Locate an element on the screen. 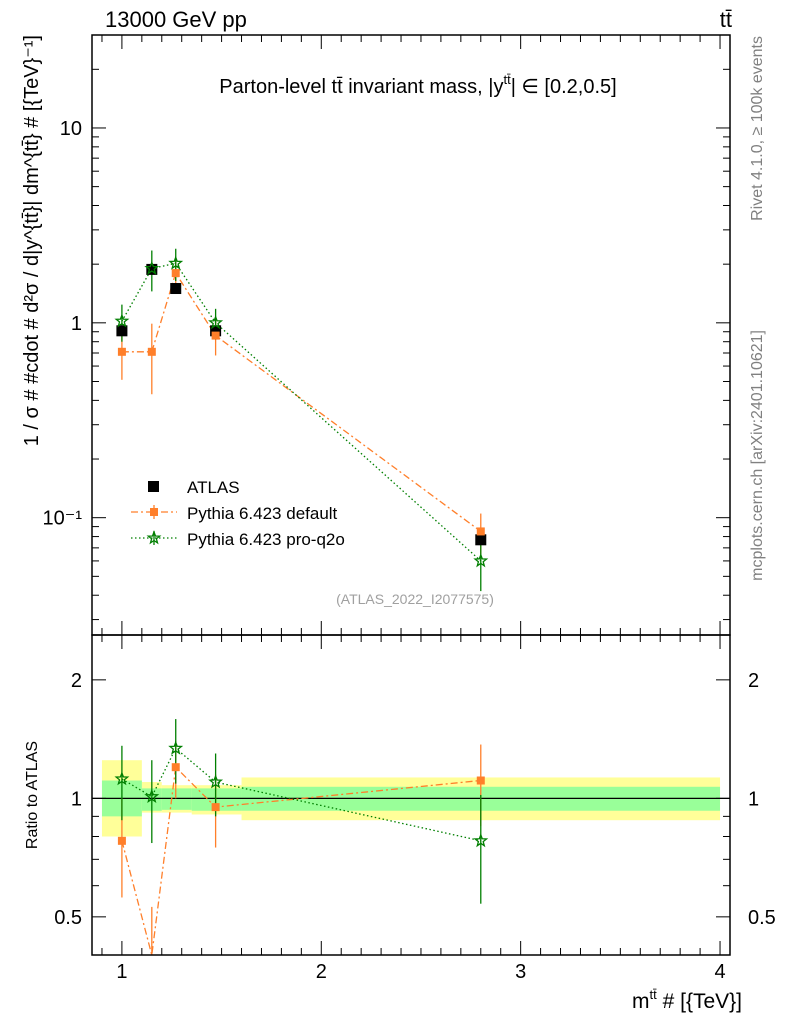 This screenshot has height=1024, width=786. energy-label: 13000 GeV pp is located at coordinates (176, 19).